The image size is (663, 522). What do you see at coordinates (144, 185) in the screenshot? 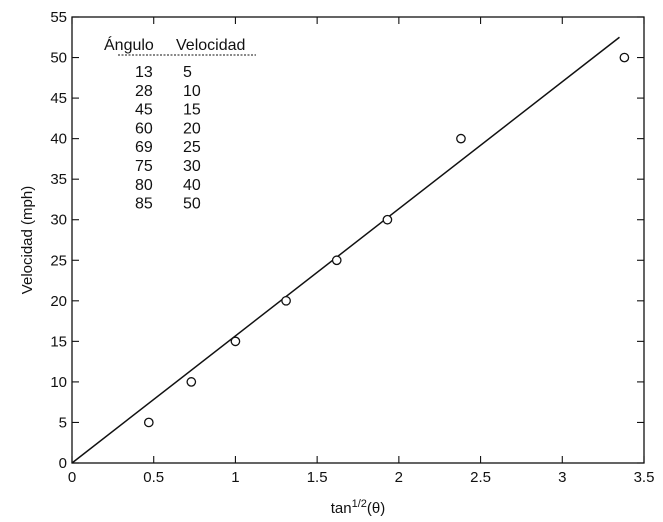
I see `inset-angle-value: 80` at bounding box center [144, 185].